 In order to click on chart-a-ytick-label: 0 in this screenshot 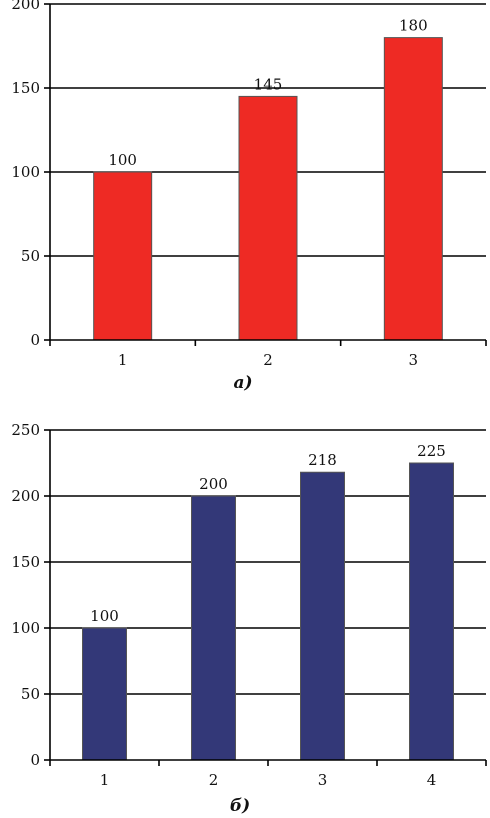, I will do `click(35, 340)`.